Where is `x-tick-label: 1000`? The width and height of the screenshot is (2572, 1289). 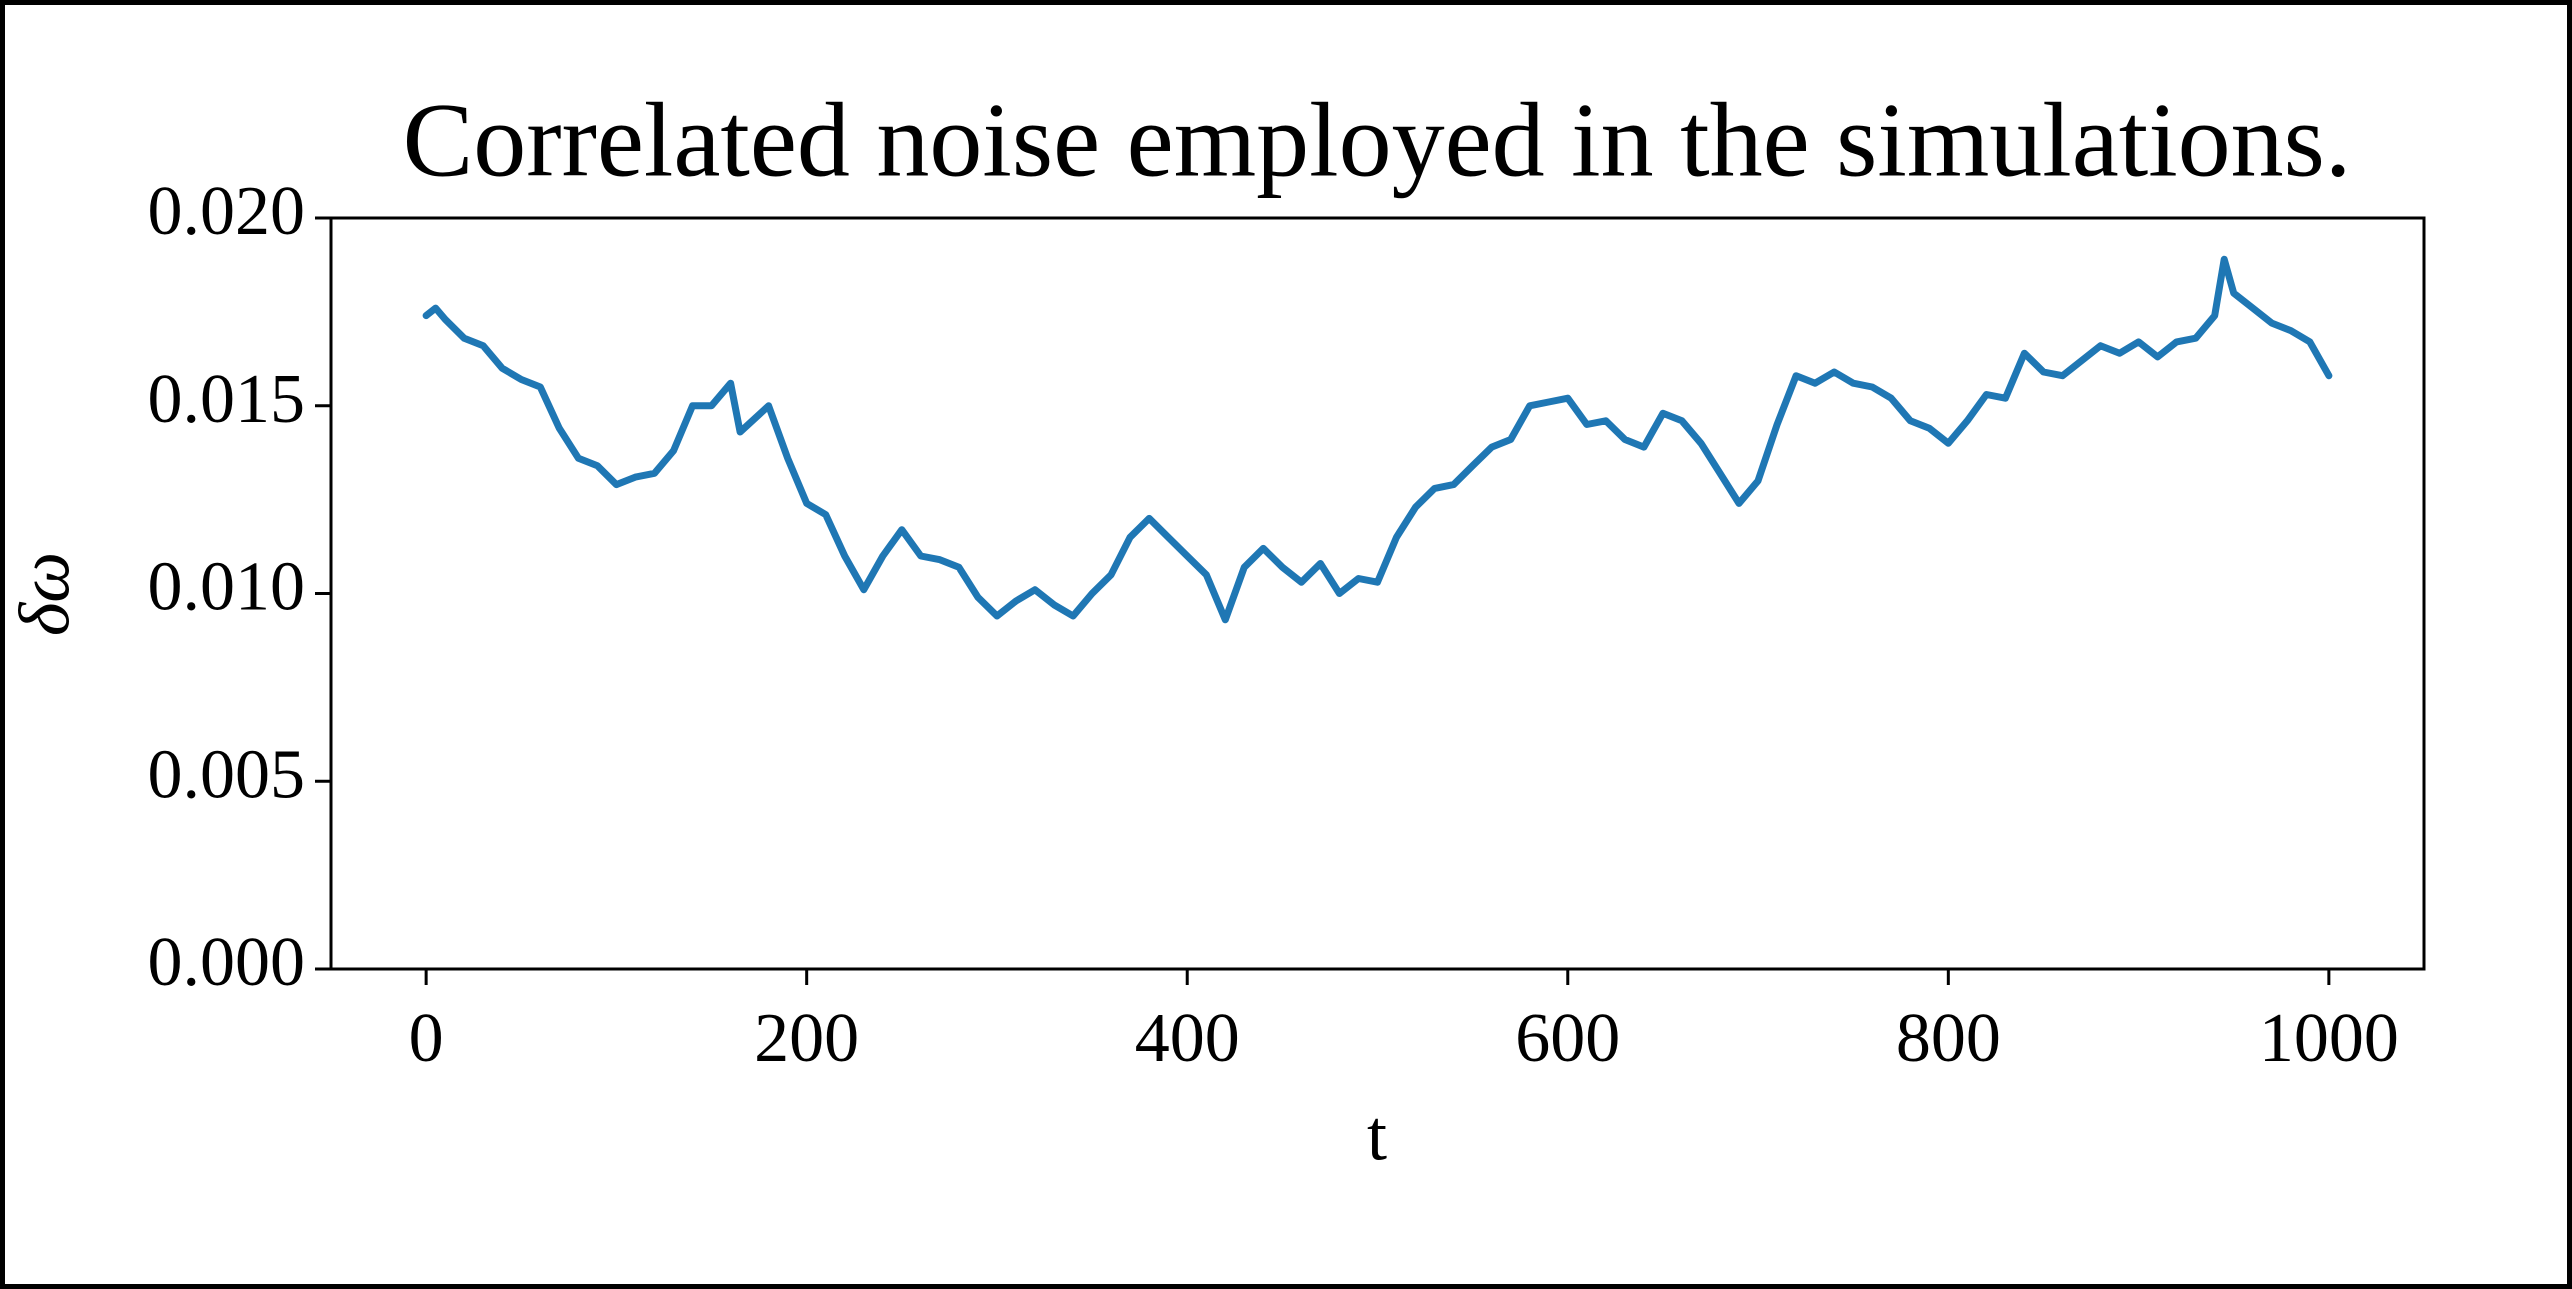 x-tick-label: 1000 is located at coordinates (2329, 1038).